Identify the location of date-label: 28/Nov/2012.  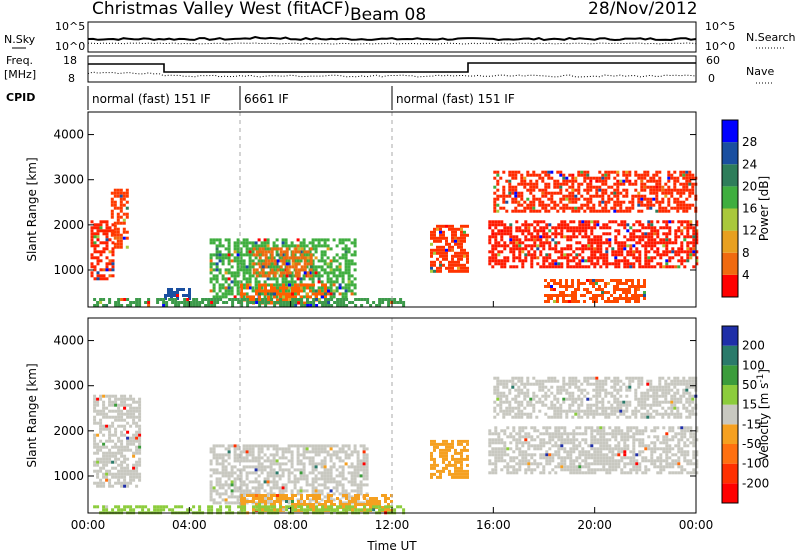
(643, 9).